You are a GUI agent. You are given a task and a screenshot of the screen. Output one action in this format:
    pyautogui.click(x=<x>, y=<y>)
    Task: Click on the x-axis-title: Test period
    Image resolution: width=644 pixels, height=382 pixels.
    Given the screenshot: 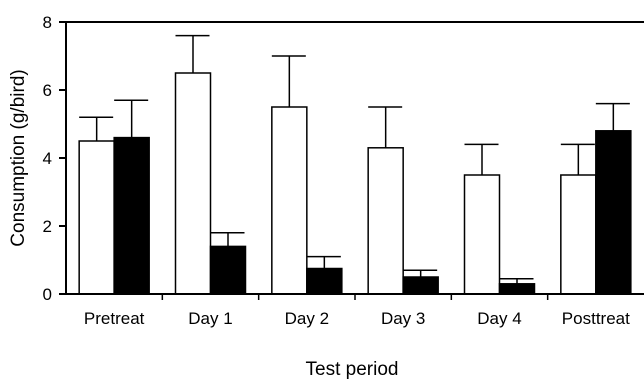 What is the action you would take?
    pyautogui.click(x=352, y=369)
    